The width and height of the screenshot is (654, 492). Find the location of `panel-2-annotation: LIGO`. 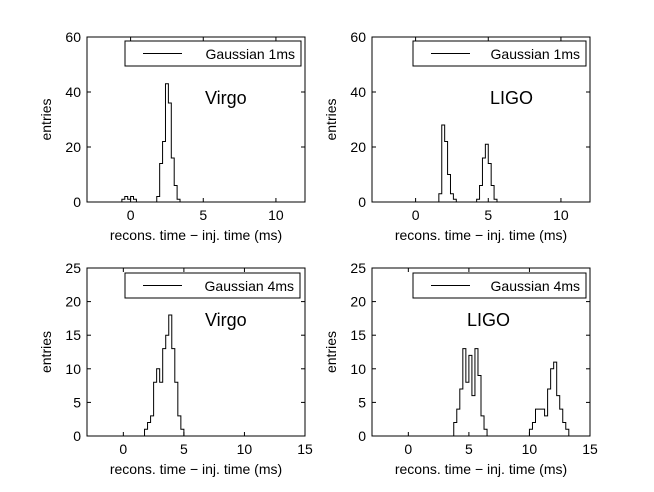

panel-2-annotation: LIGO is located at coordinates (511, 98).